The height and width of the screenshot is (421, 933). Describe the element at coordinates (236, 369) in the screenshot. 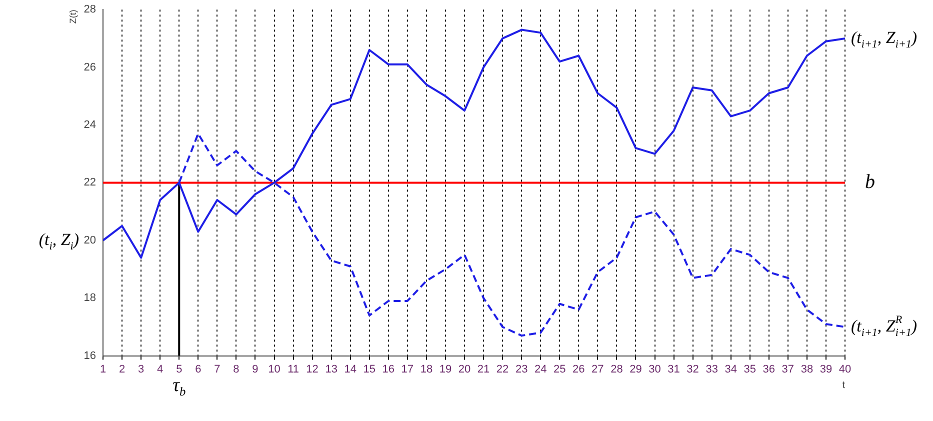

I see `x-tick-label: 8` at that location.